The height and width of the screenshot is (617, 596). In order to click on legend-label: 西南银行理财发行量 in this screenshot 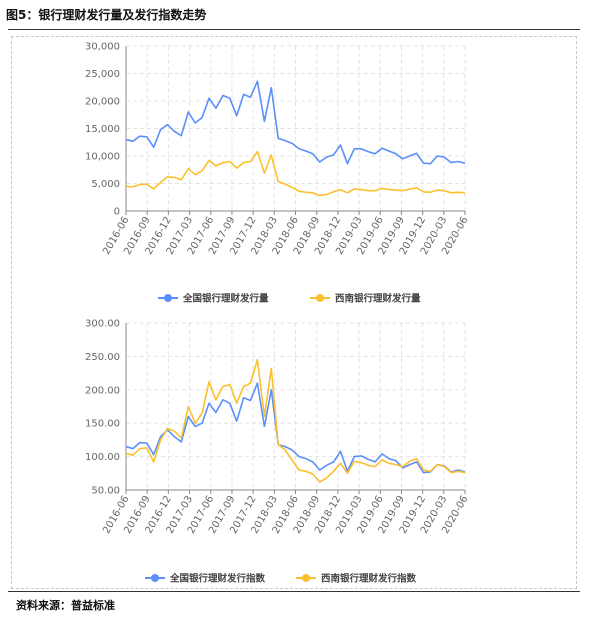, I will do `click(378, 299)`.